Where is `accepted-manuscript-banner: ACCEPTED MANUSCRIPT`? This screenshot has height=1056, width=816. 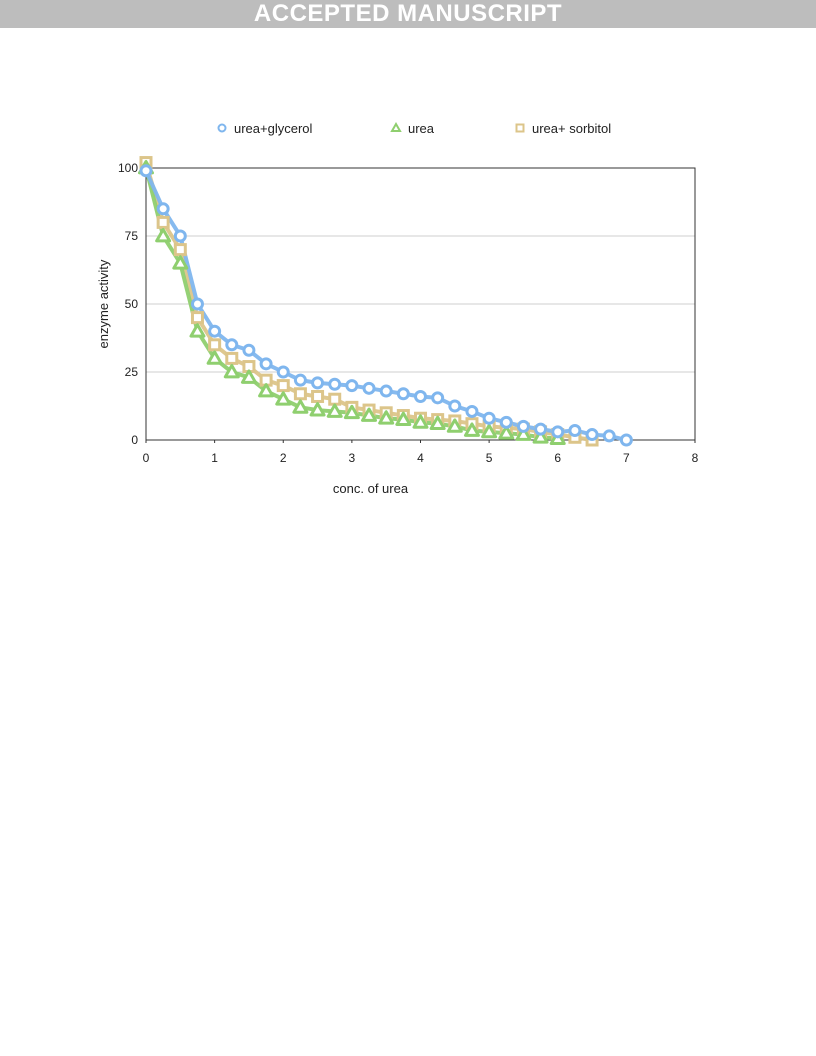 accepted-manuscript-banner: ACCEPTED MANUSCRIPT is located at coordinates (408, 14).